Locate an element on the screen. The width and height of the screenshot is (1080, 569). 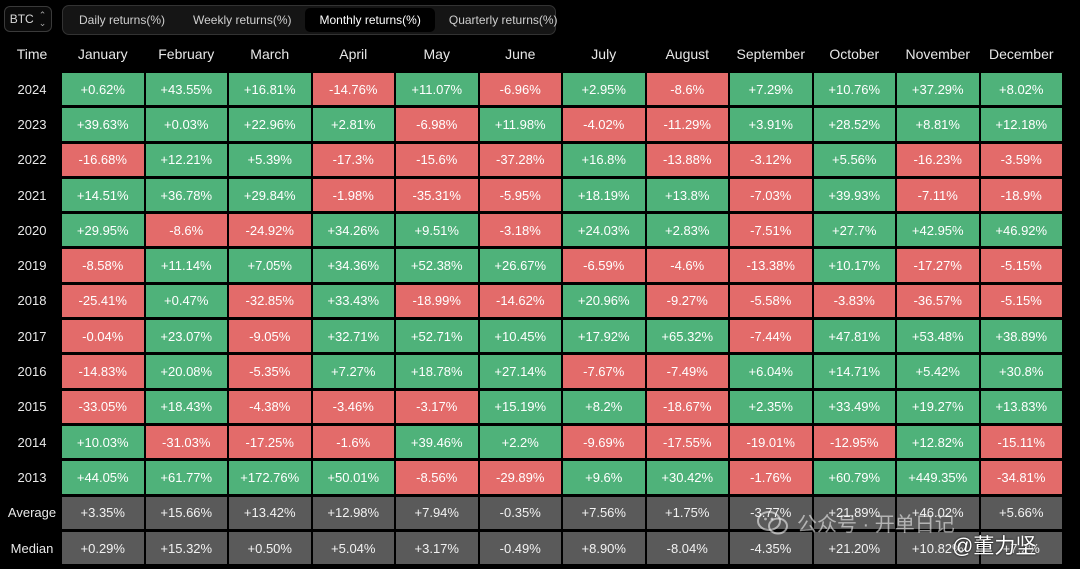
stat-cell: +0.29% is located at coordinates (103, 548).